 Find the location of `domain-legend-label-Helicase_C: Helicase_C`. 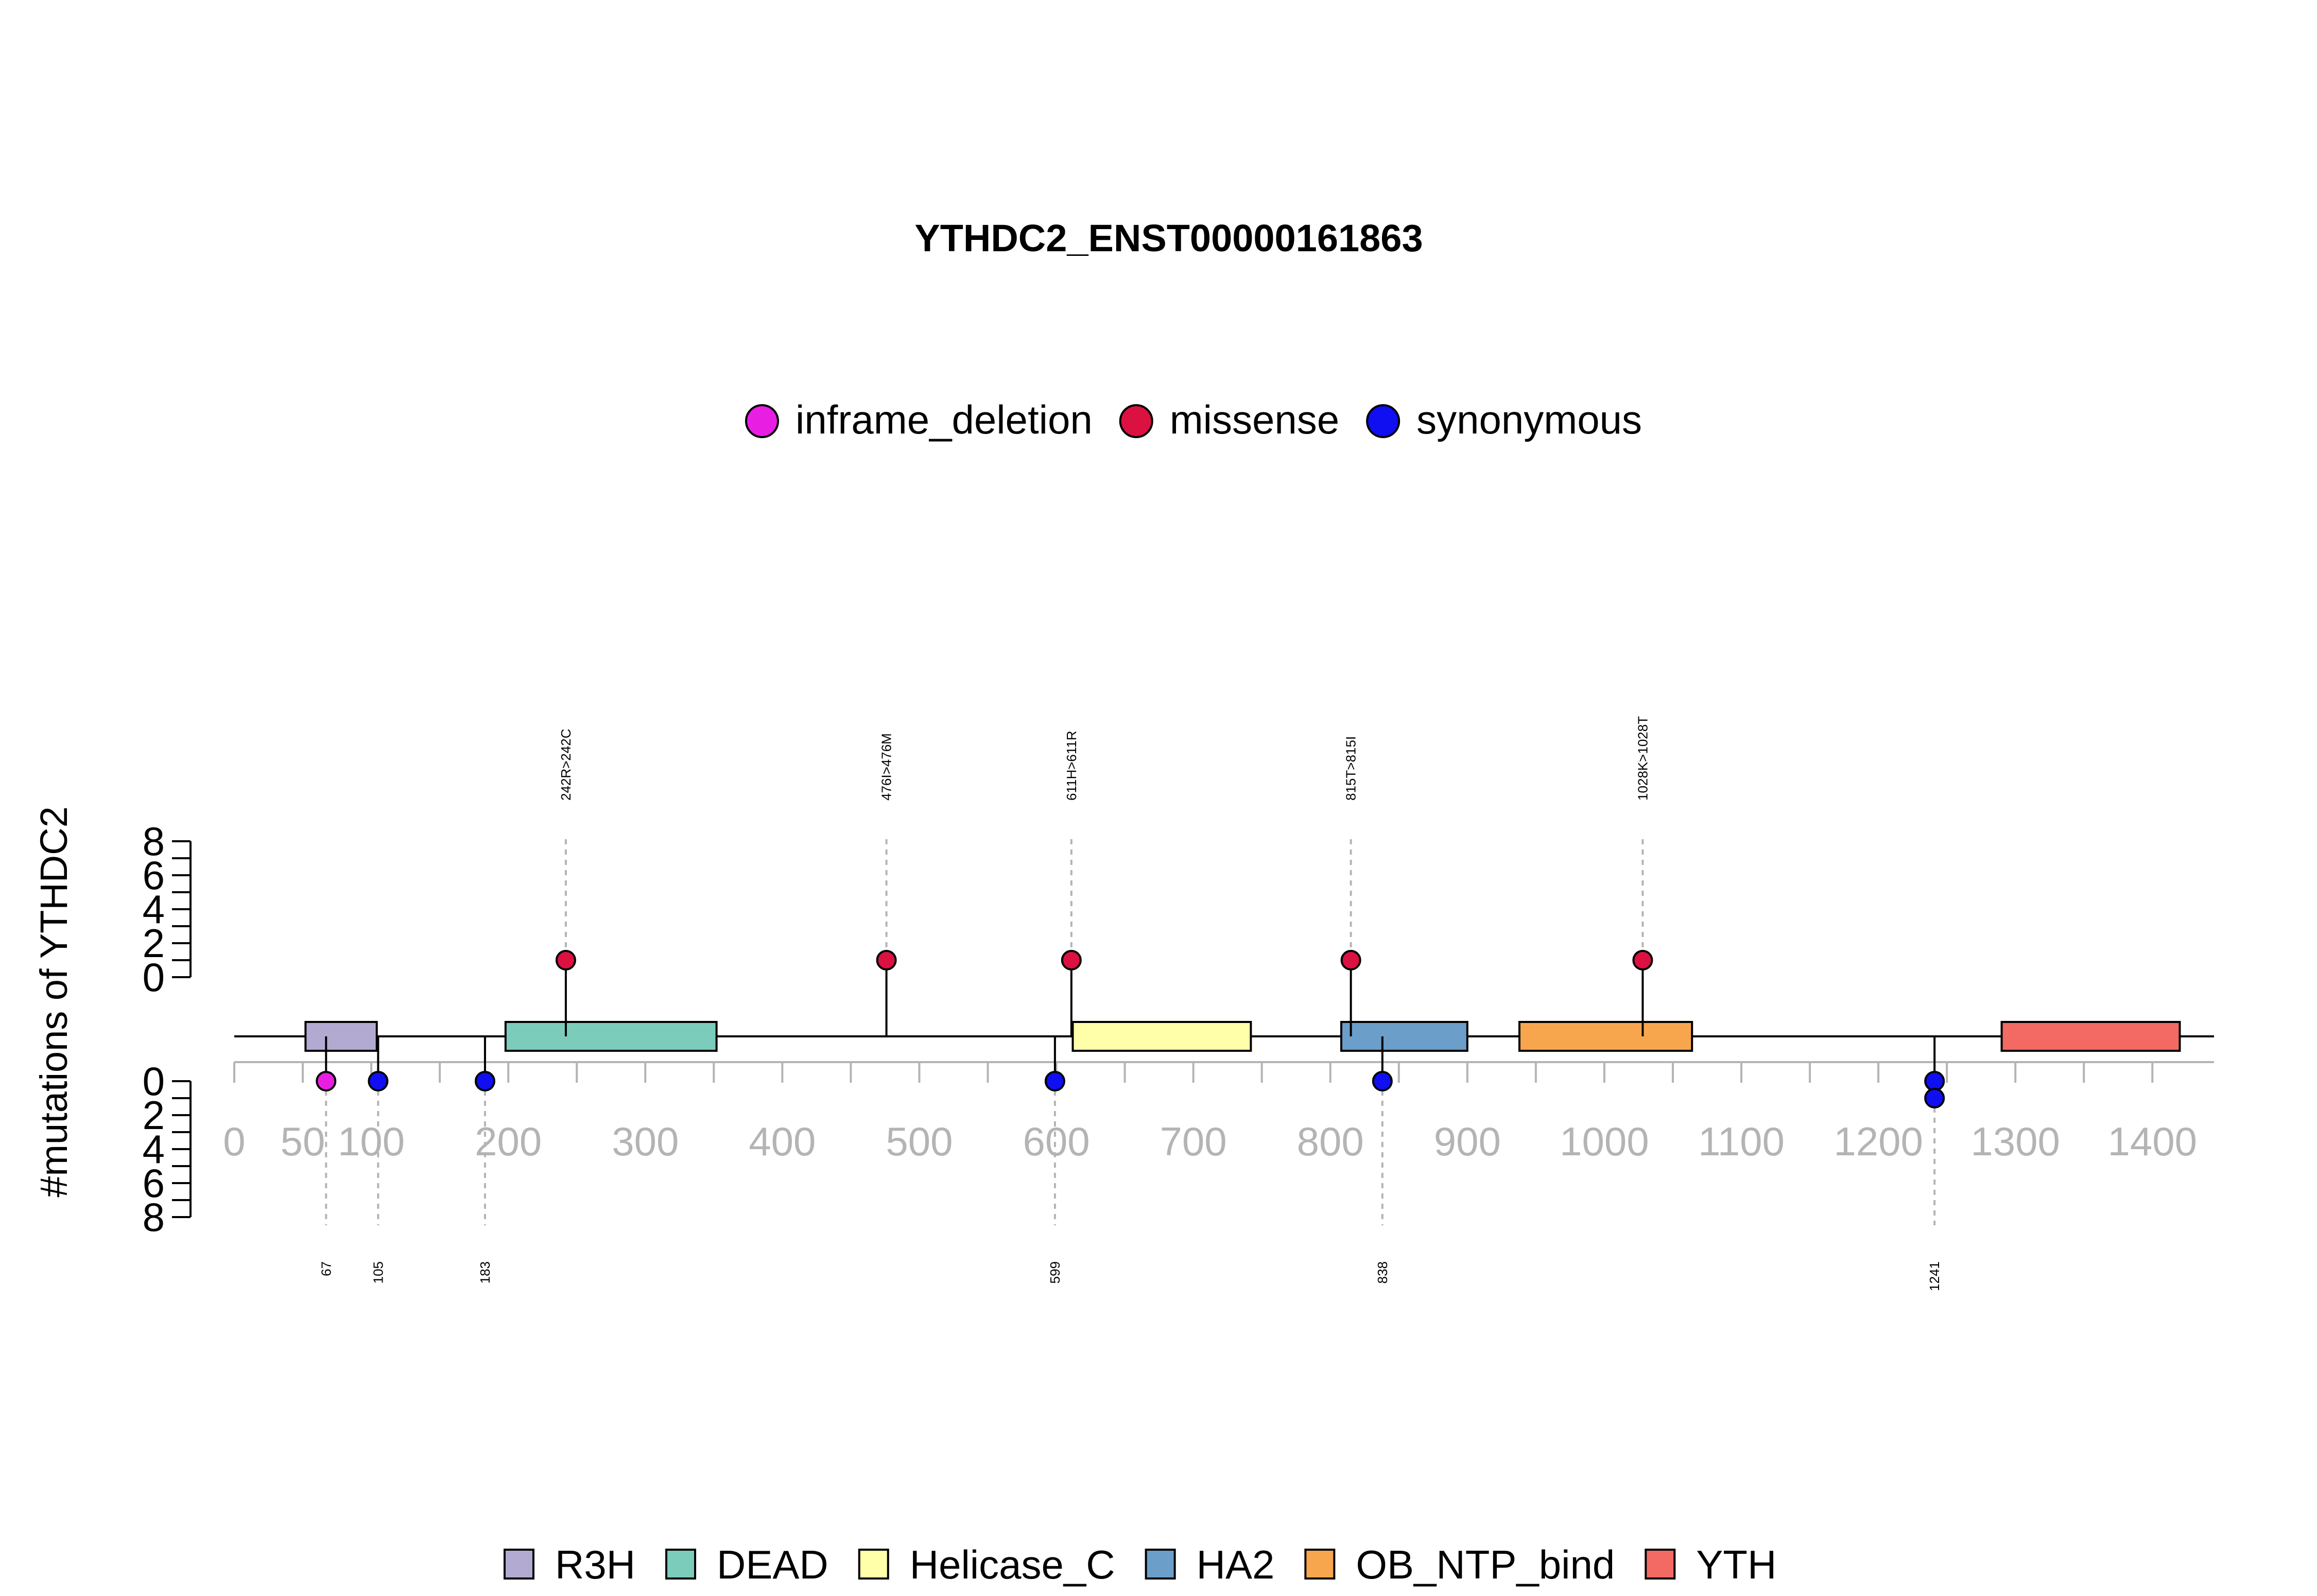

domain-legend-label-Helicase_C: Helicase_C is located at coordinates (1012, 1565).